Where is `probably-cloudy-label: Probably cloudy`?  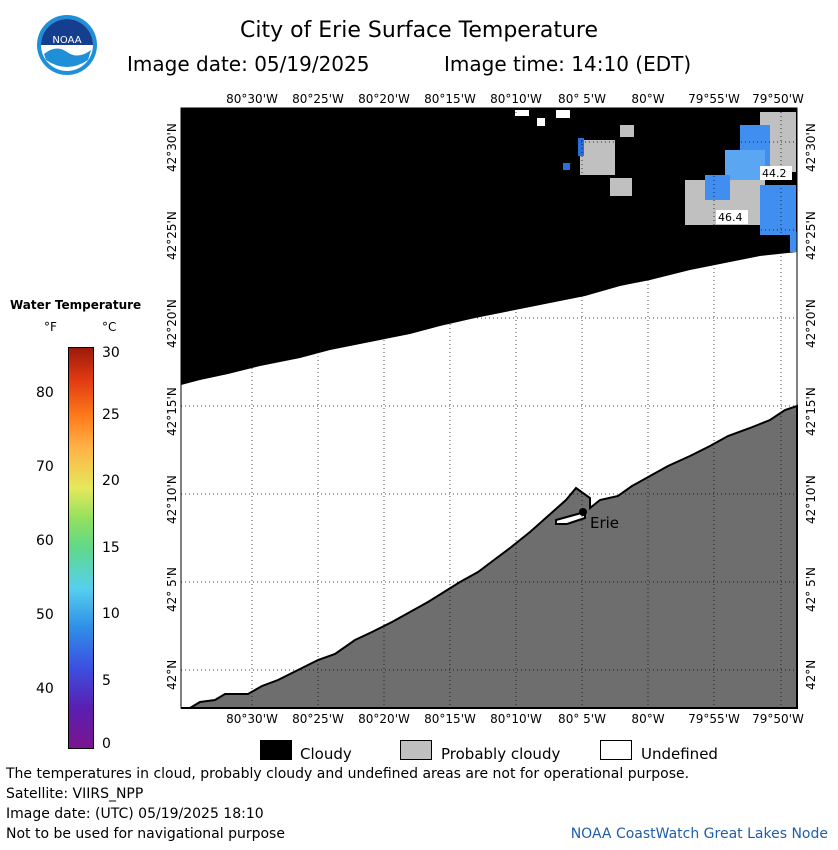 probably-cloudy-label: Probably cloudy is located at coordinates (501, 754).